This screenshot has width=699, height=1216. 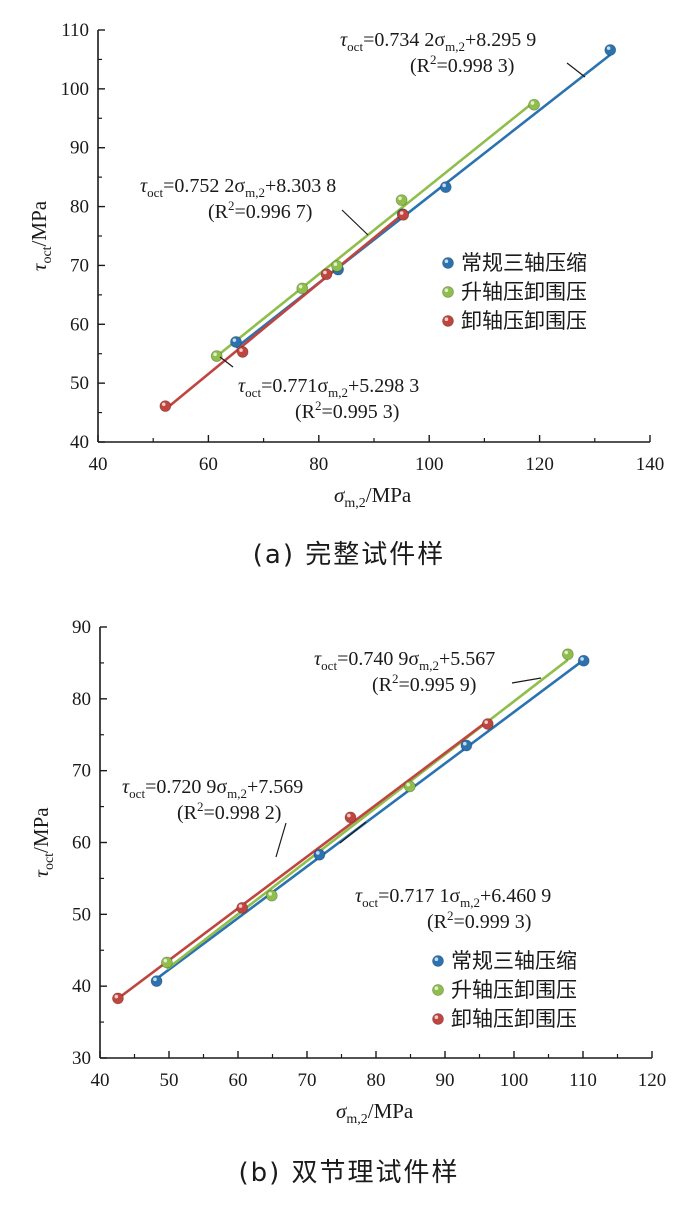 What do you see at coordinates (650, 464) in the screenshot?
I see `x-tick-label: 140` at bounding box center [650, 464].